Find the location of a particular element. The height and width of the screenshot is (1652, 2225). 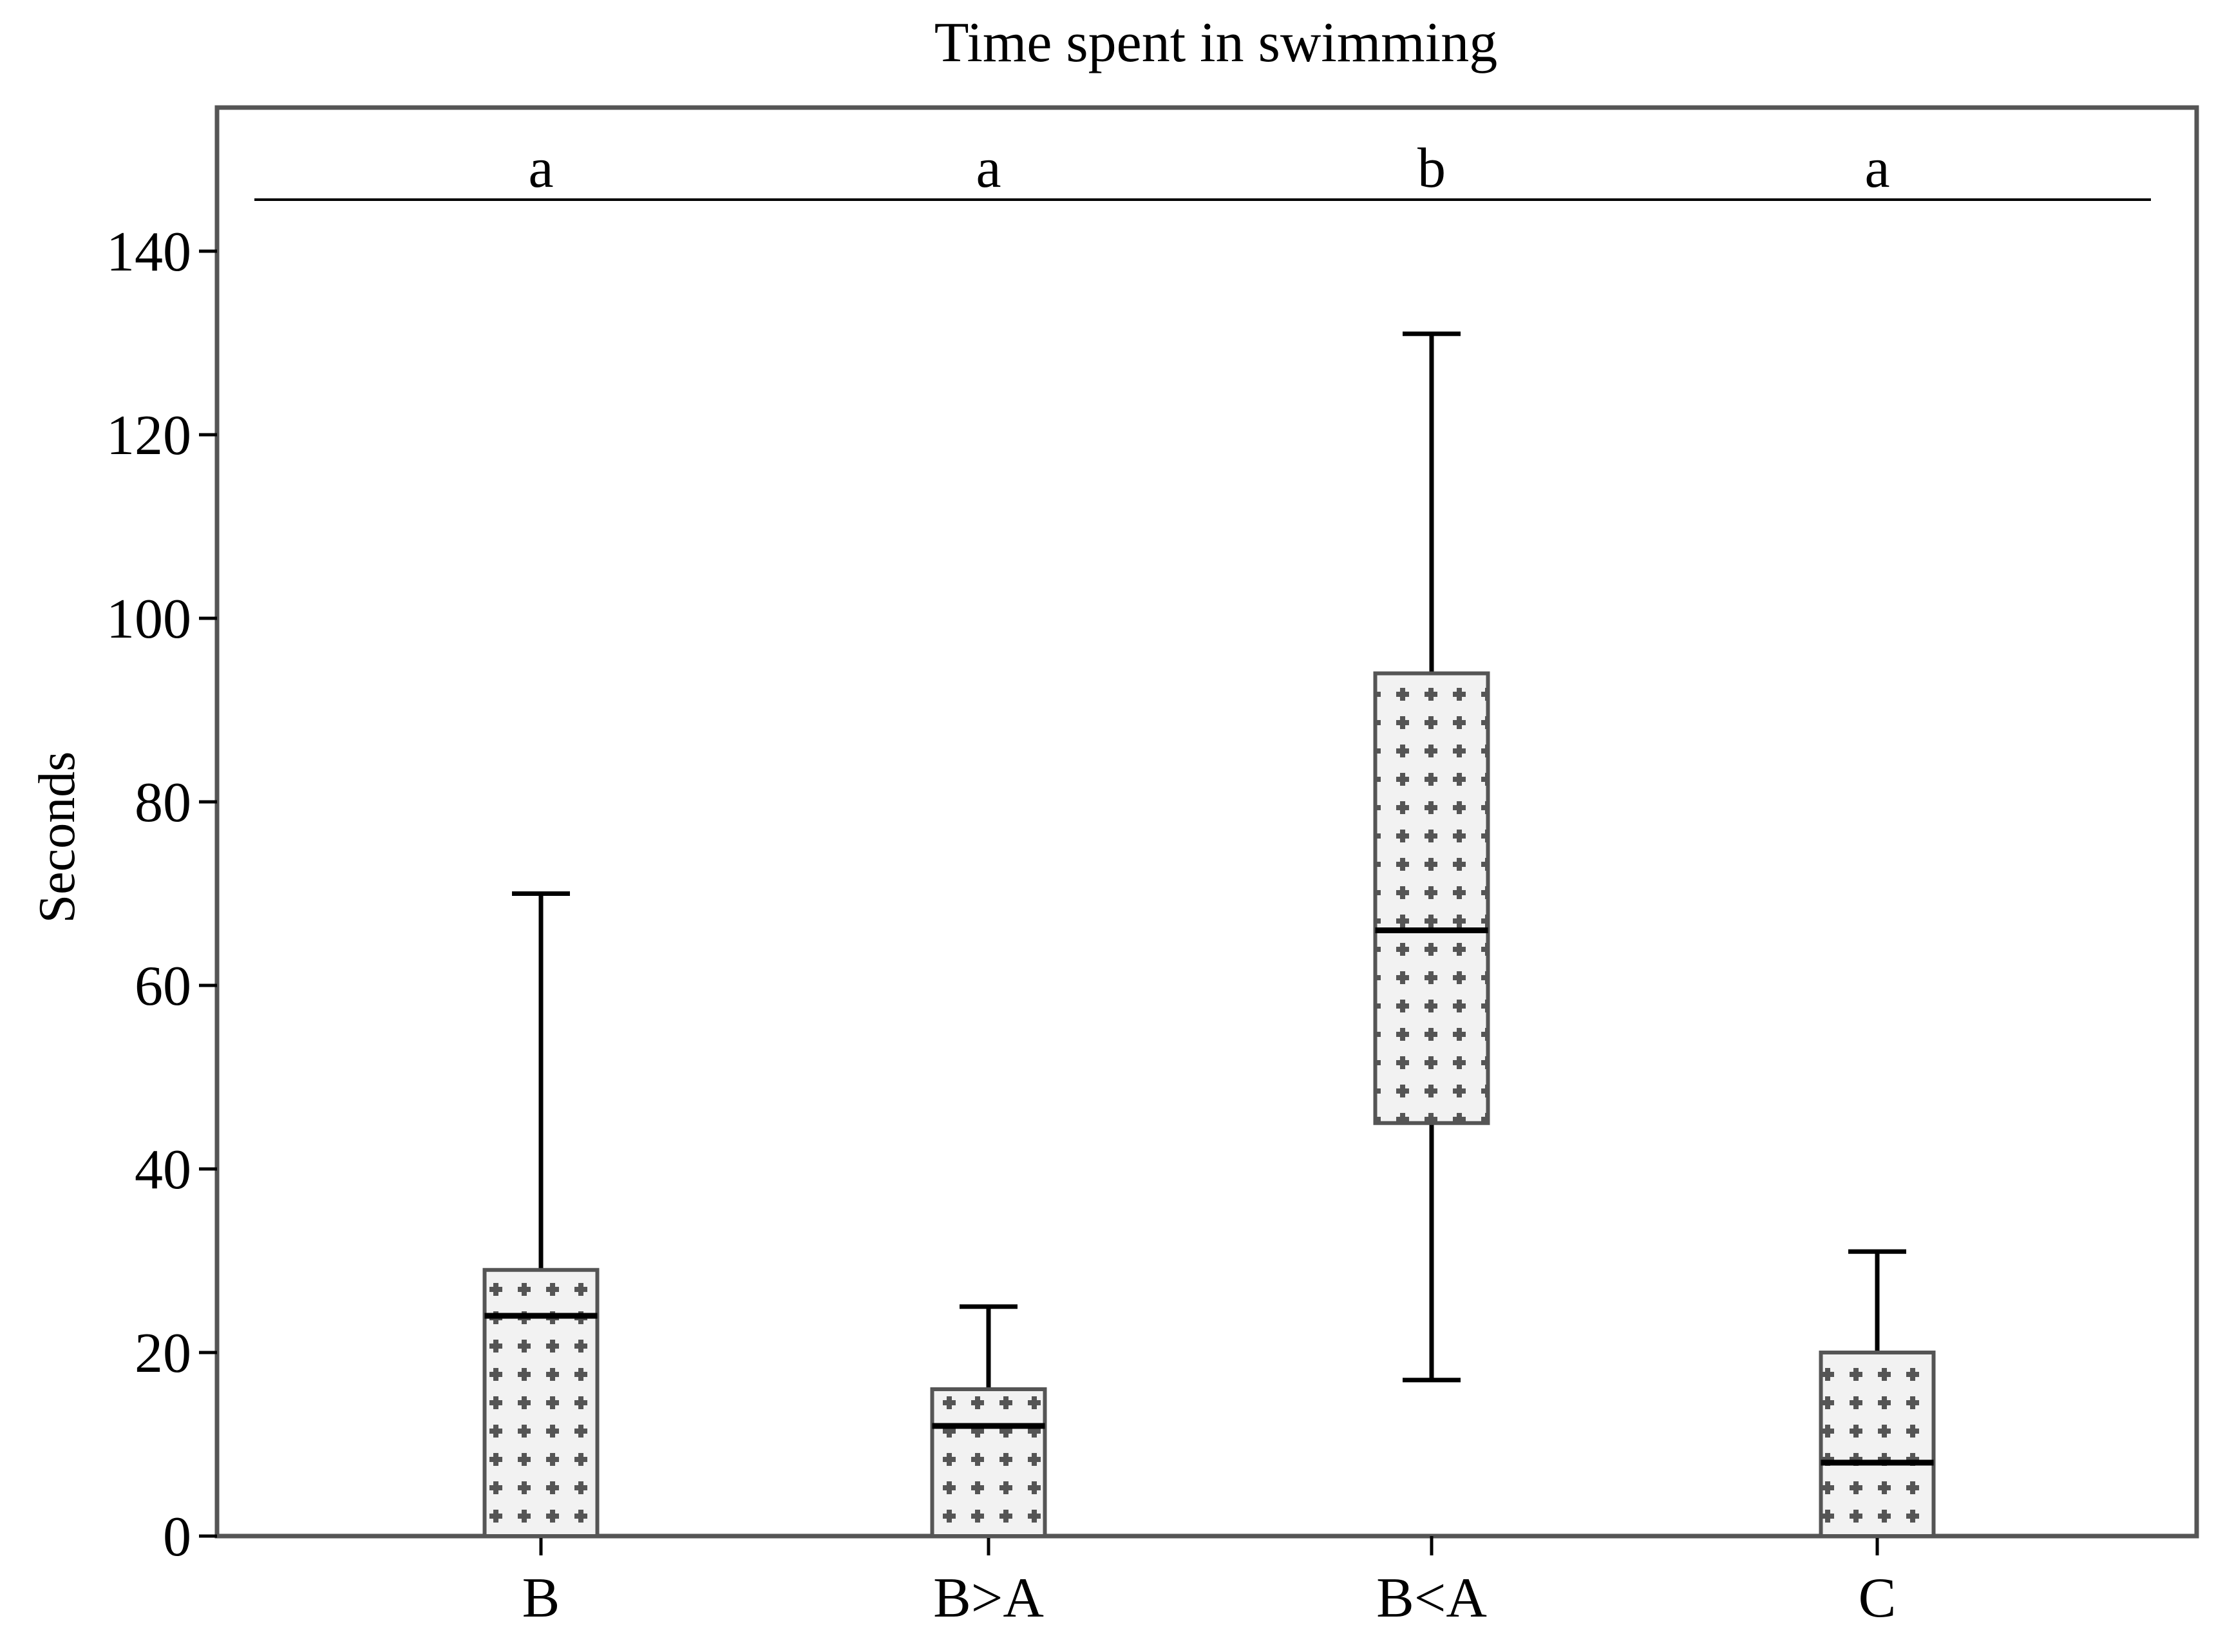

x-tick-label: B is located at coordinates (541, 1598).